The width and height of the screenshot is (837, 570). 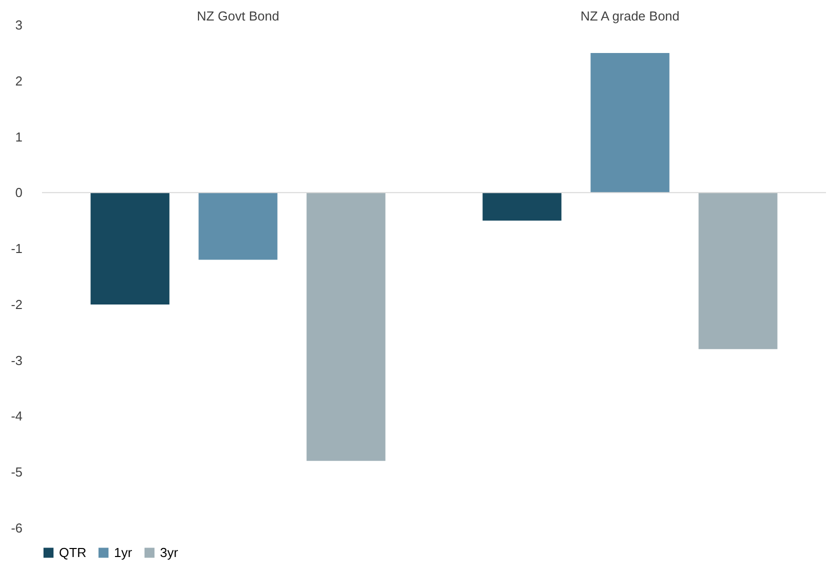 I want to click on y-tick-label: 1, so click(x=18, y=136).